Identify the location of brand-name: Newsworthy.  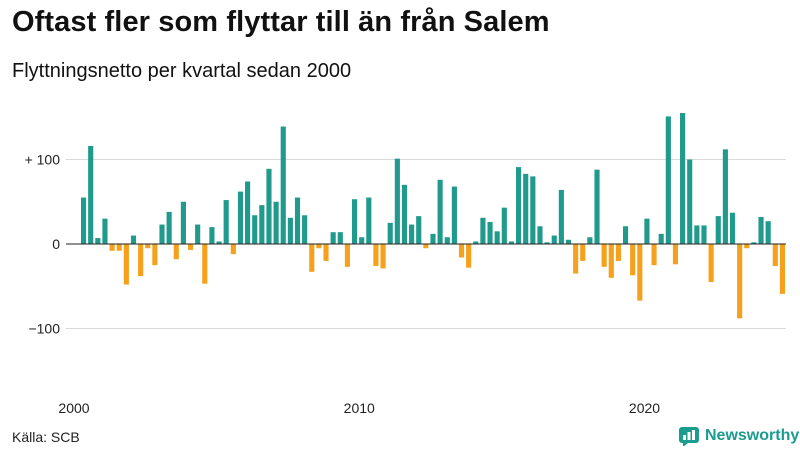
(752, 435).